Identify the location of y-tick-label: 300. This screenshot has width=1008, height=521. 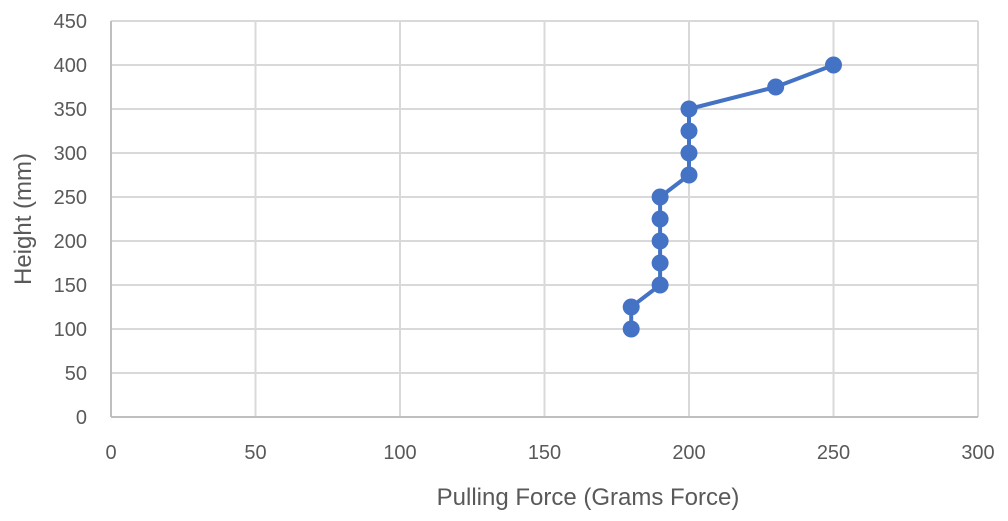
(70, 154).